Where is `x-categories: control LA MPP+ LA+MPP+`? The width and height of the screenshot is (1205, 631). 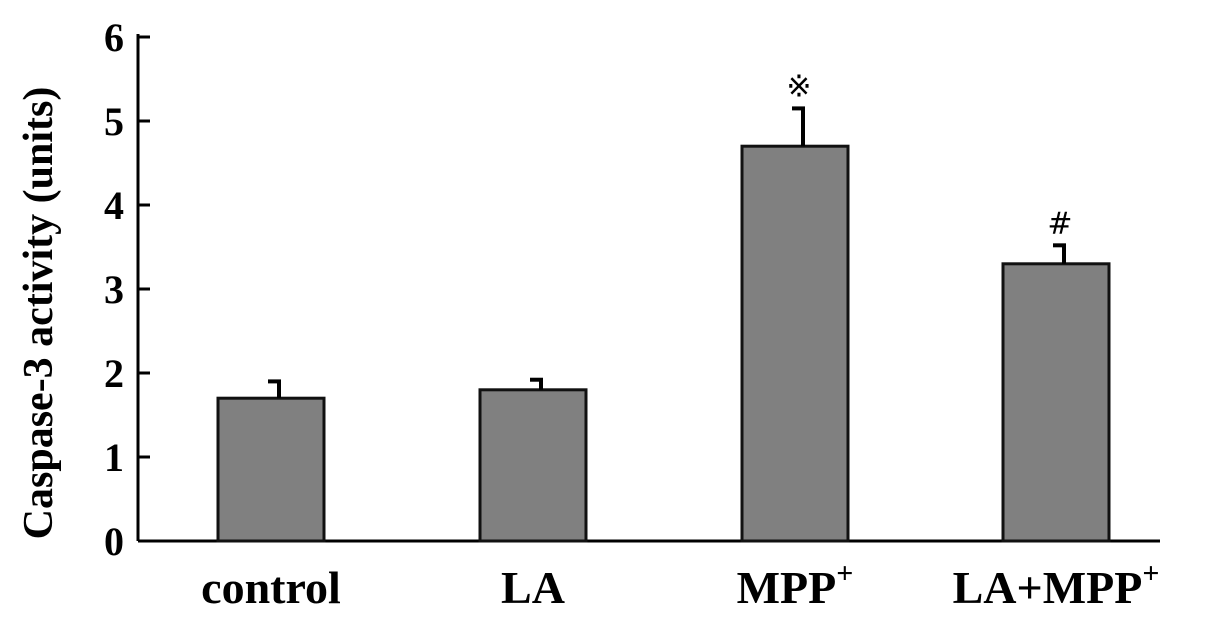
x-categories: control LA MPP+ LA+MPP+ is located at coordinates (680, 585).